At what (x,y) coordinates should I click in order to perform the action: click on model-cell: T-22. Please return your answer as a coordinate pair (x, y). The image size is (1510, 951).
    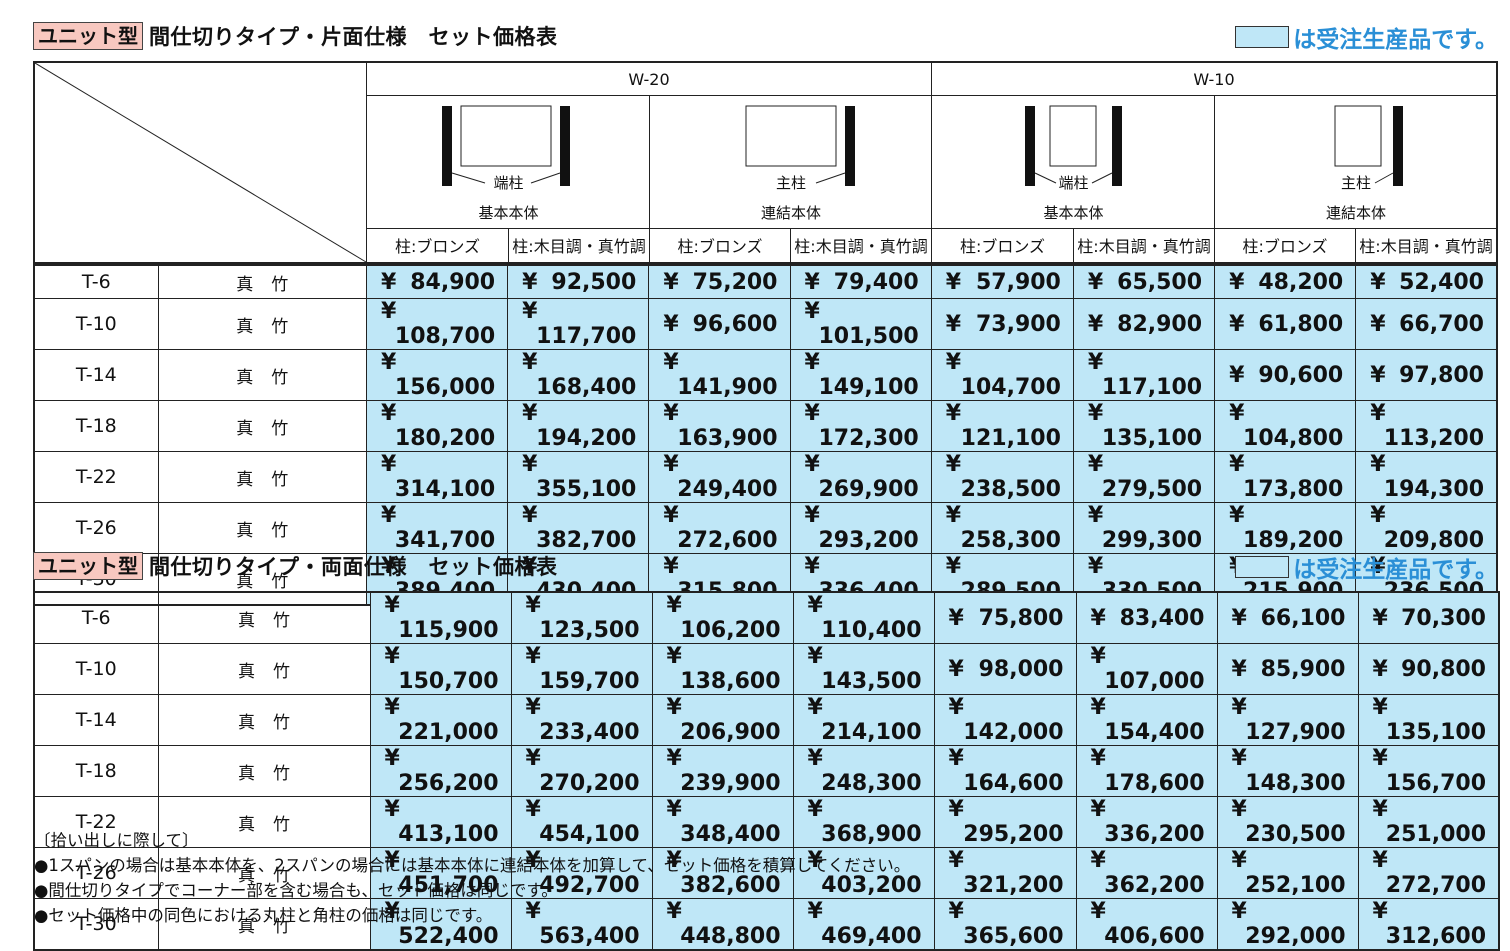
    Looking at the image, I should click on (96, 477).